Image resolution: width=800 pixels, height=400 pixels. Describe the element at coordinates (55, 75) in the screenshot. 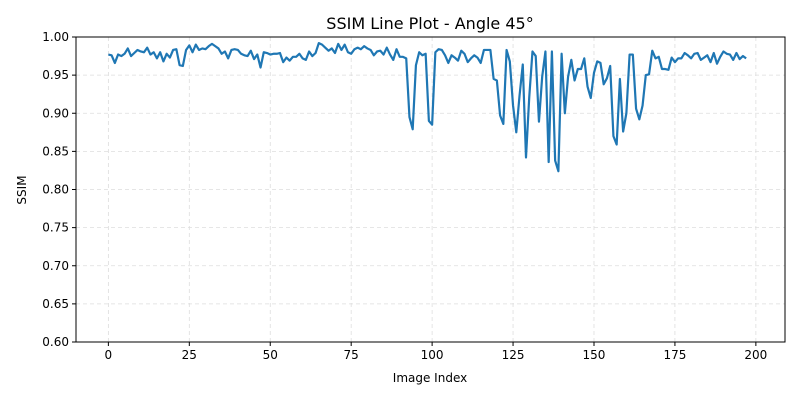

I see `y-tick-label: 0.95` at that location.